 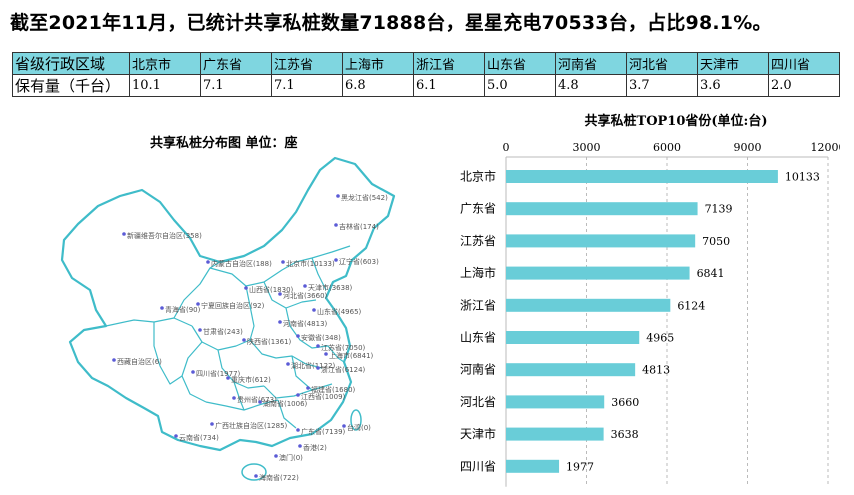 What do you see at coordinates (236, 63) in the screenshot?
I see `table-region-cell: 广东省` at bounding box center [236, 63].